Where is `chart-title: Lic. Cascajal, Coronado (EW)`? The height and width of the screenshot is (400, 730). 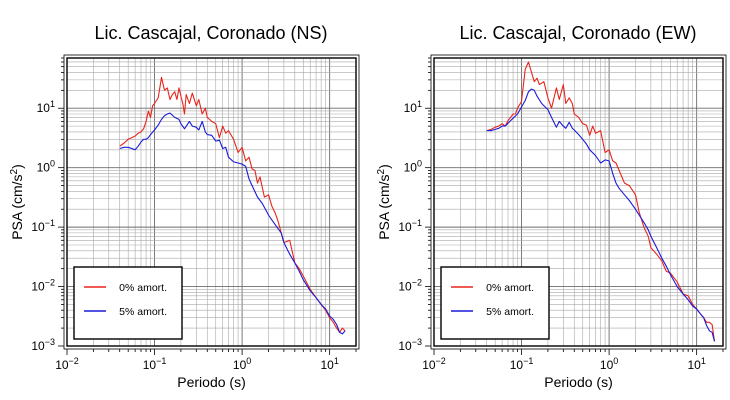 chart-title: Lic. Cascajal, Coronado (EW) is located at coordinates (577, 33).